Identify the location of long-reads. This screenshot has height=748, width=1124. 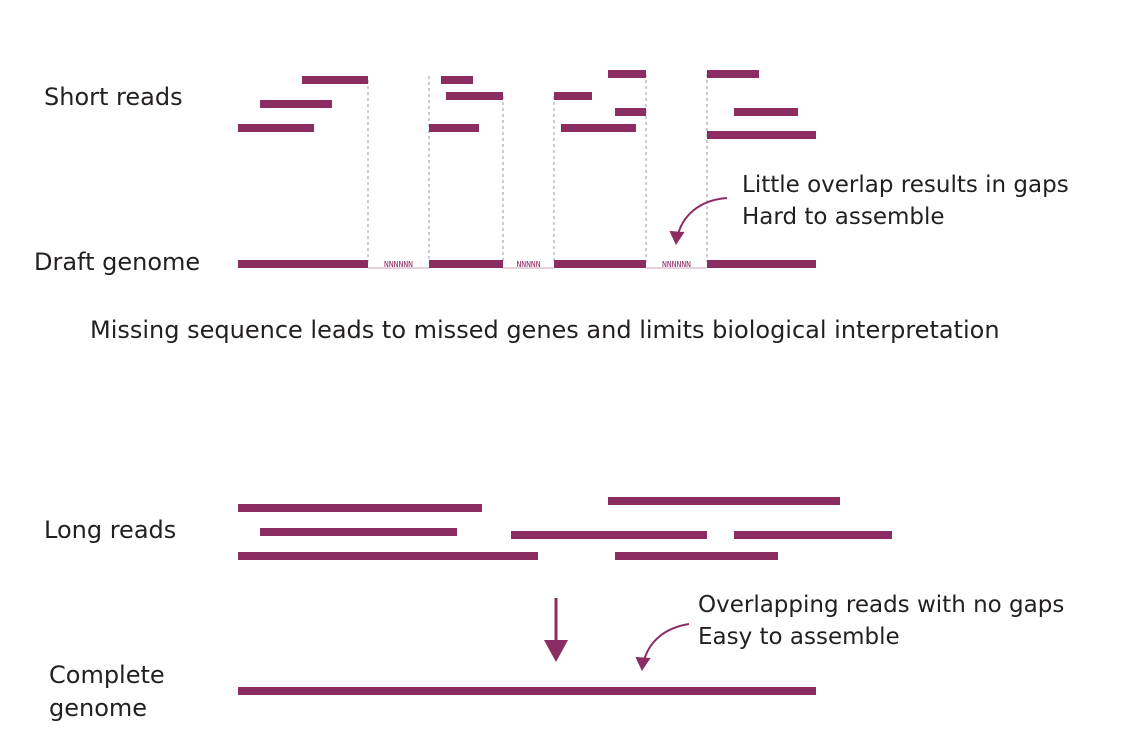
(565, 528).